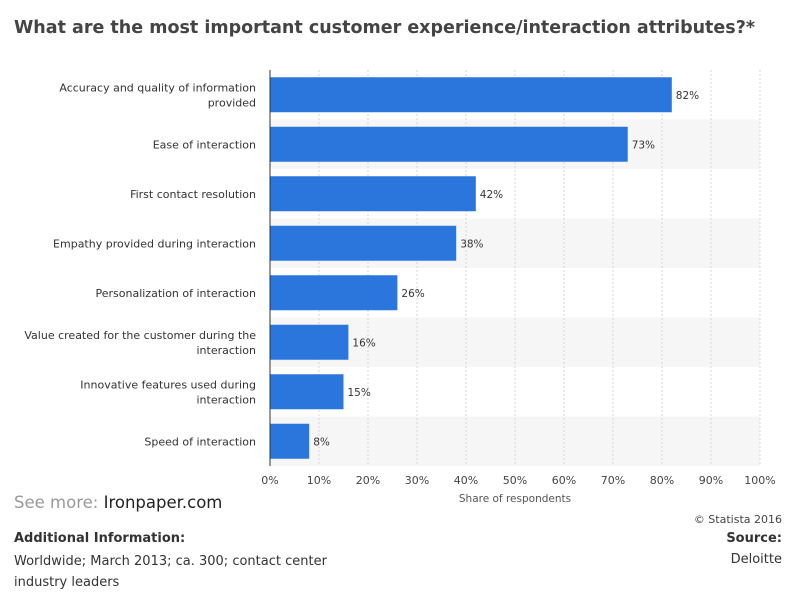 This screenshot has width=800, height=593. I want to click on x-tick-label: 20%, so click(368, 480).